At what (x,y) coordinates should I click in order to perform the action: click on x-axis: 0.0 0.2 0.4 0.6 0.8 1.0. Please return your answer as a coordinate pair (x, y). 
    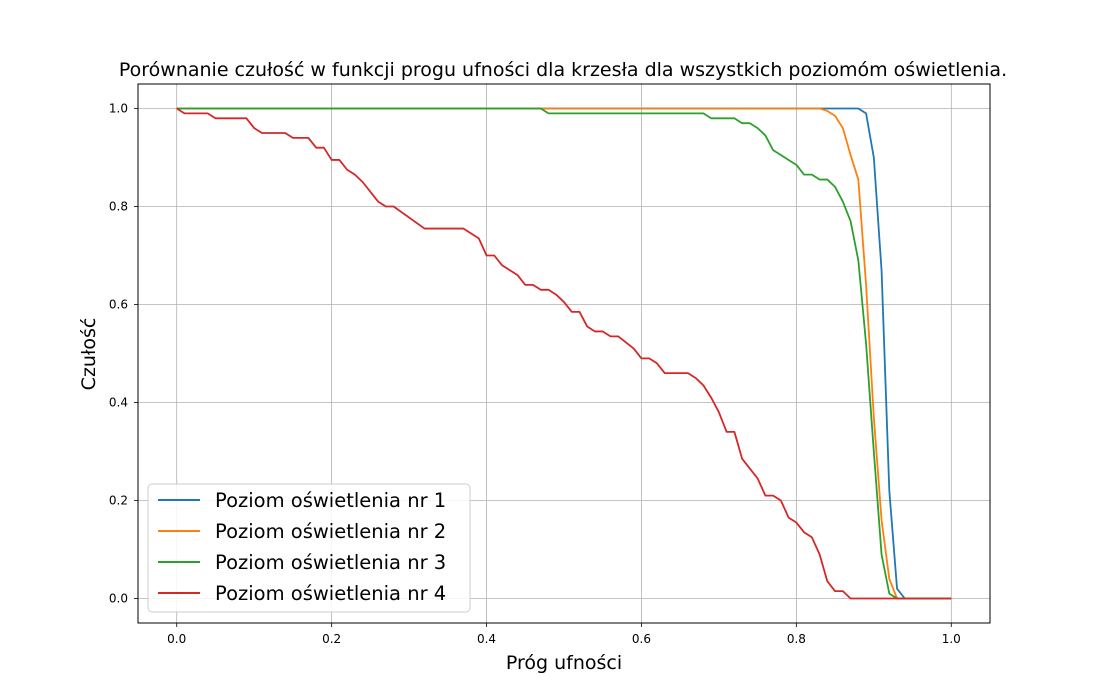
    Looking at the image, I should click on (564, 634).